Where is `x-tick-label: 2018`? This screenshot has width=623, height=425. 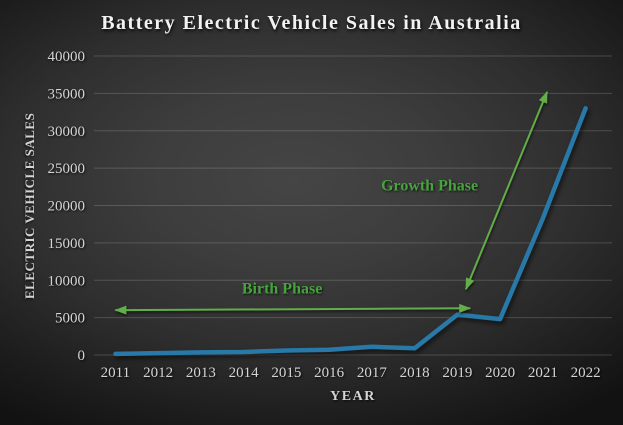
x-tick-label: 2018 is located at coordinates (415, 373).